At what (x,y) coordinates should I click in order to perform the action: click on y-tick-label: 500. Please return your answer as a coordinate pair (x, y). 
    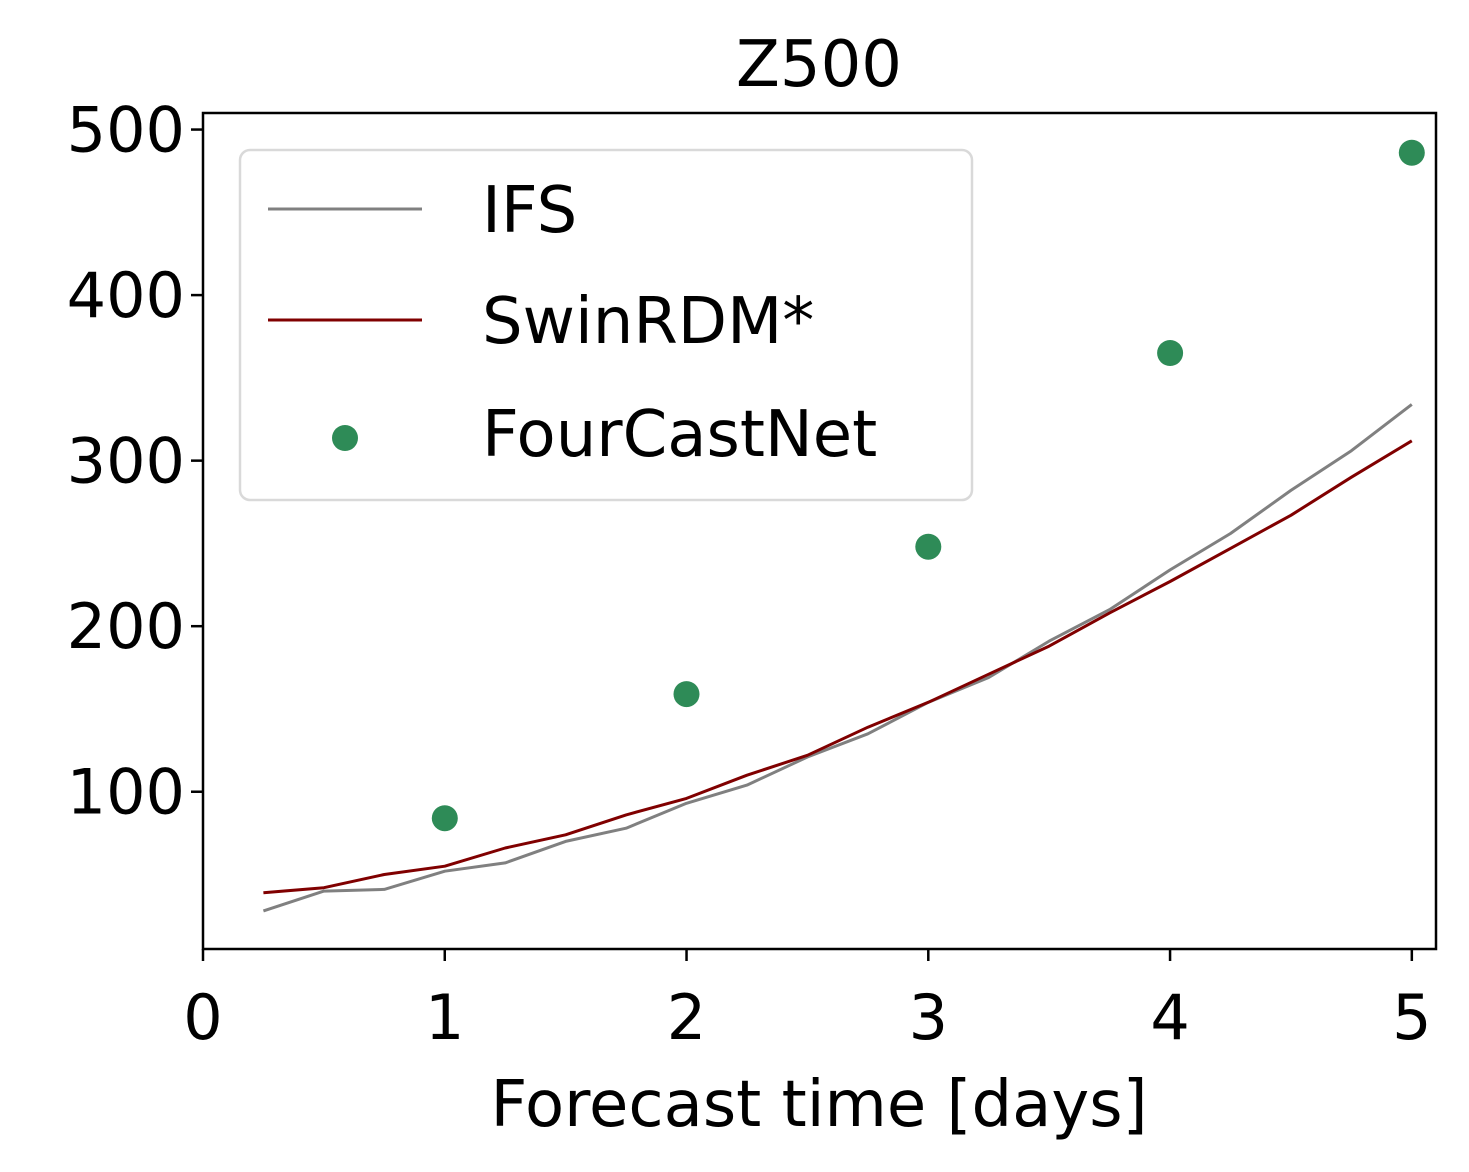
    Looking at the image, I should click on (126, 130).